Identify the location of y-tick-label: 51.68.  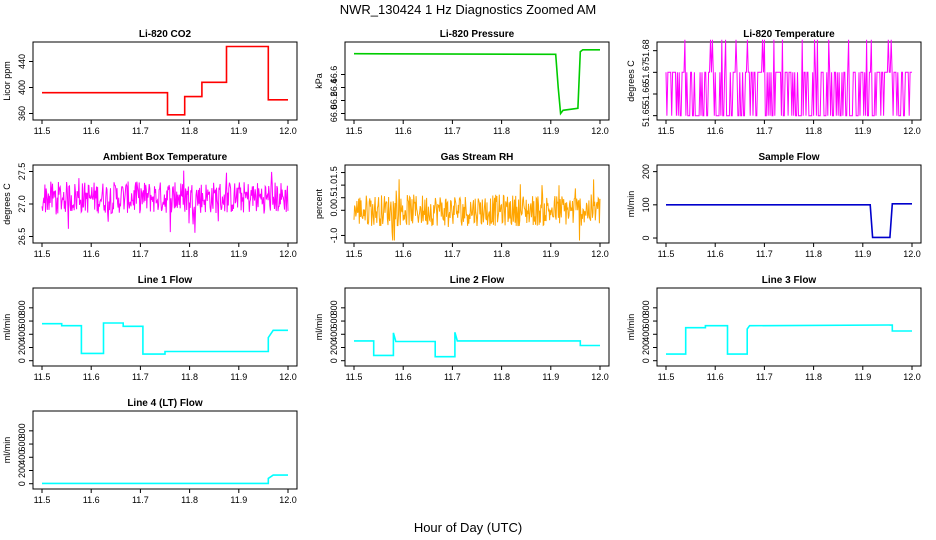
(646, 50).